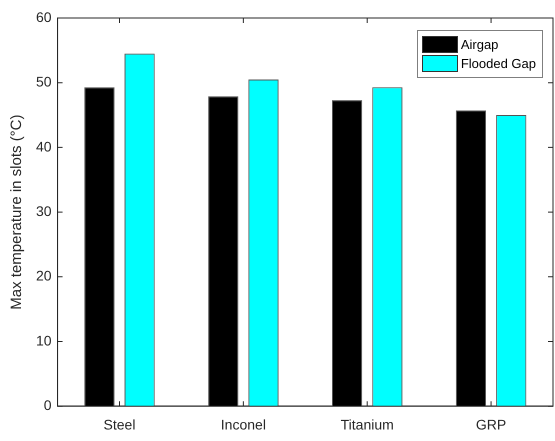 The height and width of the screenshot is (441, 555). What do you see at coordinates (44, 276) in the screenshot?
I see `y-tick-label: 20` at bounding box center [44, 276].